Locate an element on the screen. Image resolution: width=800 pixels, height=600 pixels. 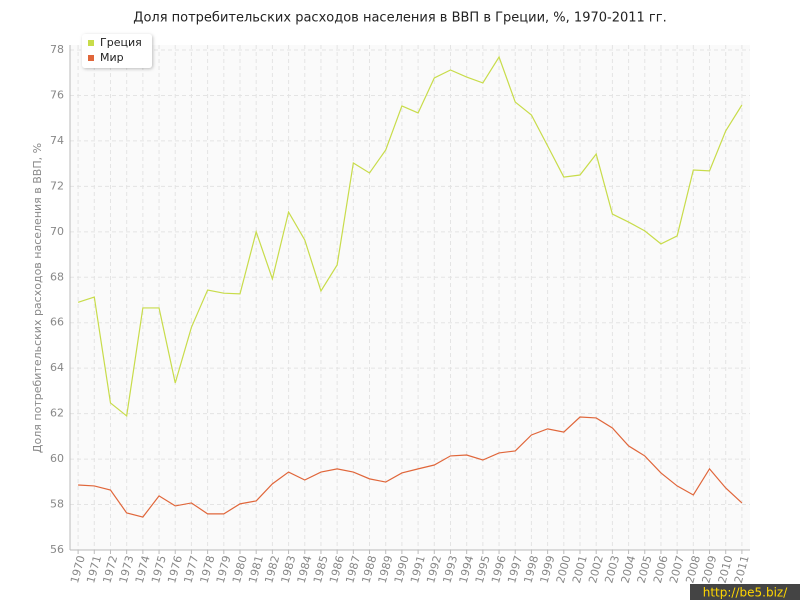
y-tick-label: 62 is located at coordinates (57, 413).